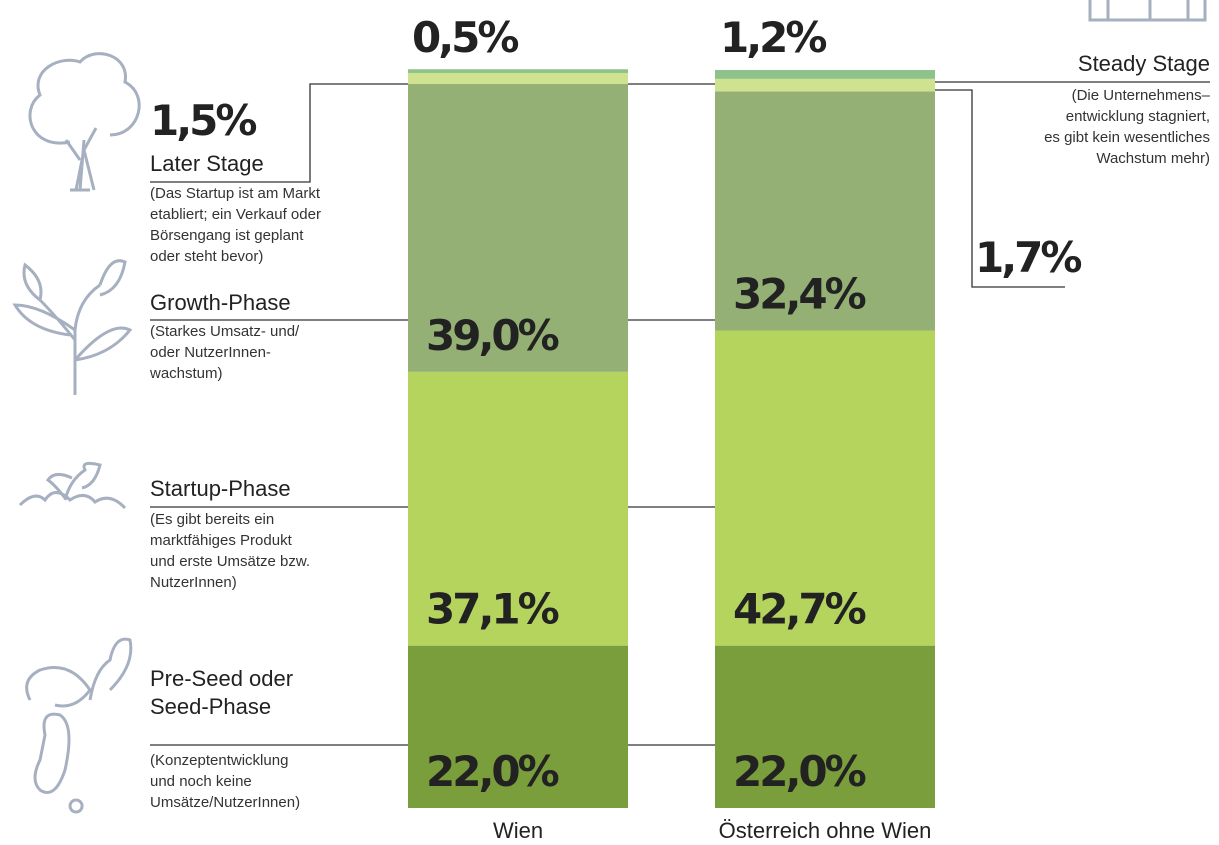  I want to click on value-label: 0,5%, so click(465, 37).